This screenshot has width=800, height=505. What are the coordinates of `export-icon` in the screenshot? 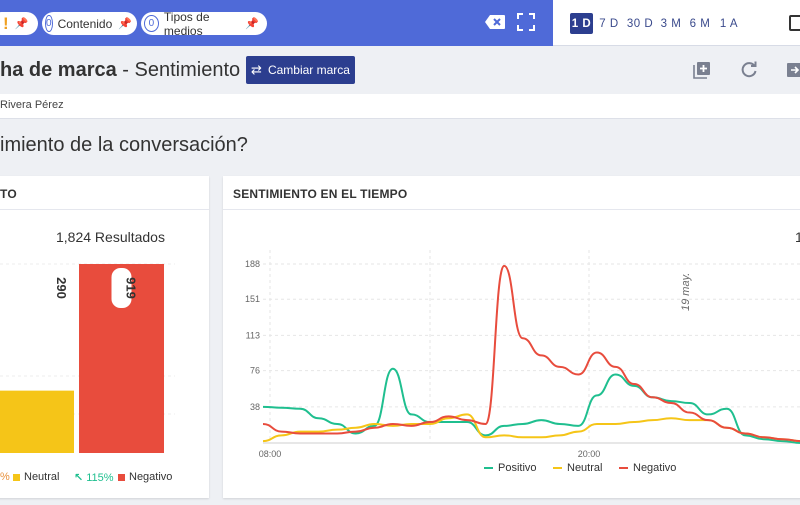 It's located at (793, 70).